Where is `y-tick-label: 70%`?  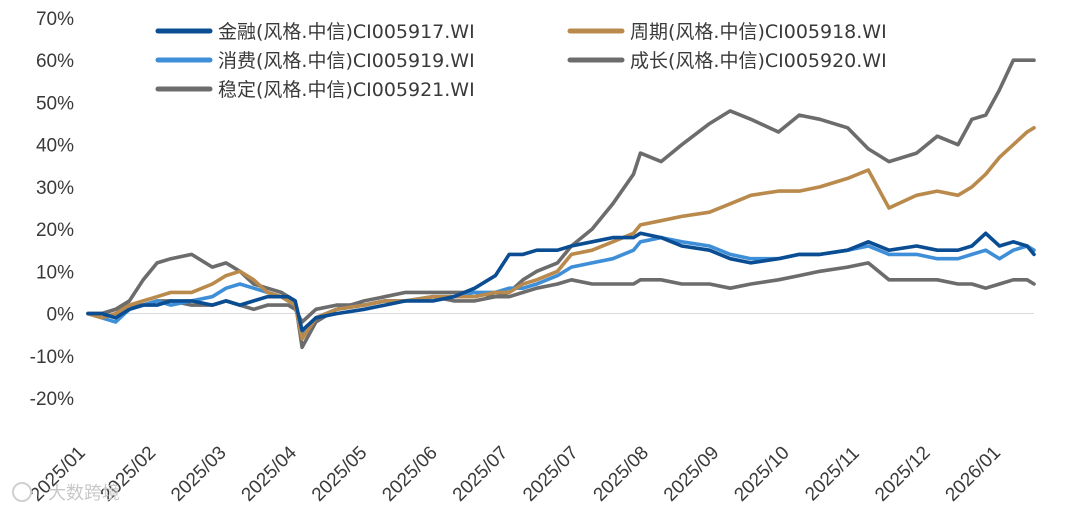
y-tick-label: 70% is located at coordinates (55, 19).